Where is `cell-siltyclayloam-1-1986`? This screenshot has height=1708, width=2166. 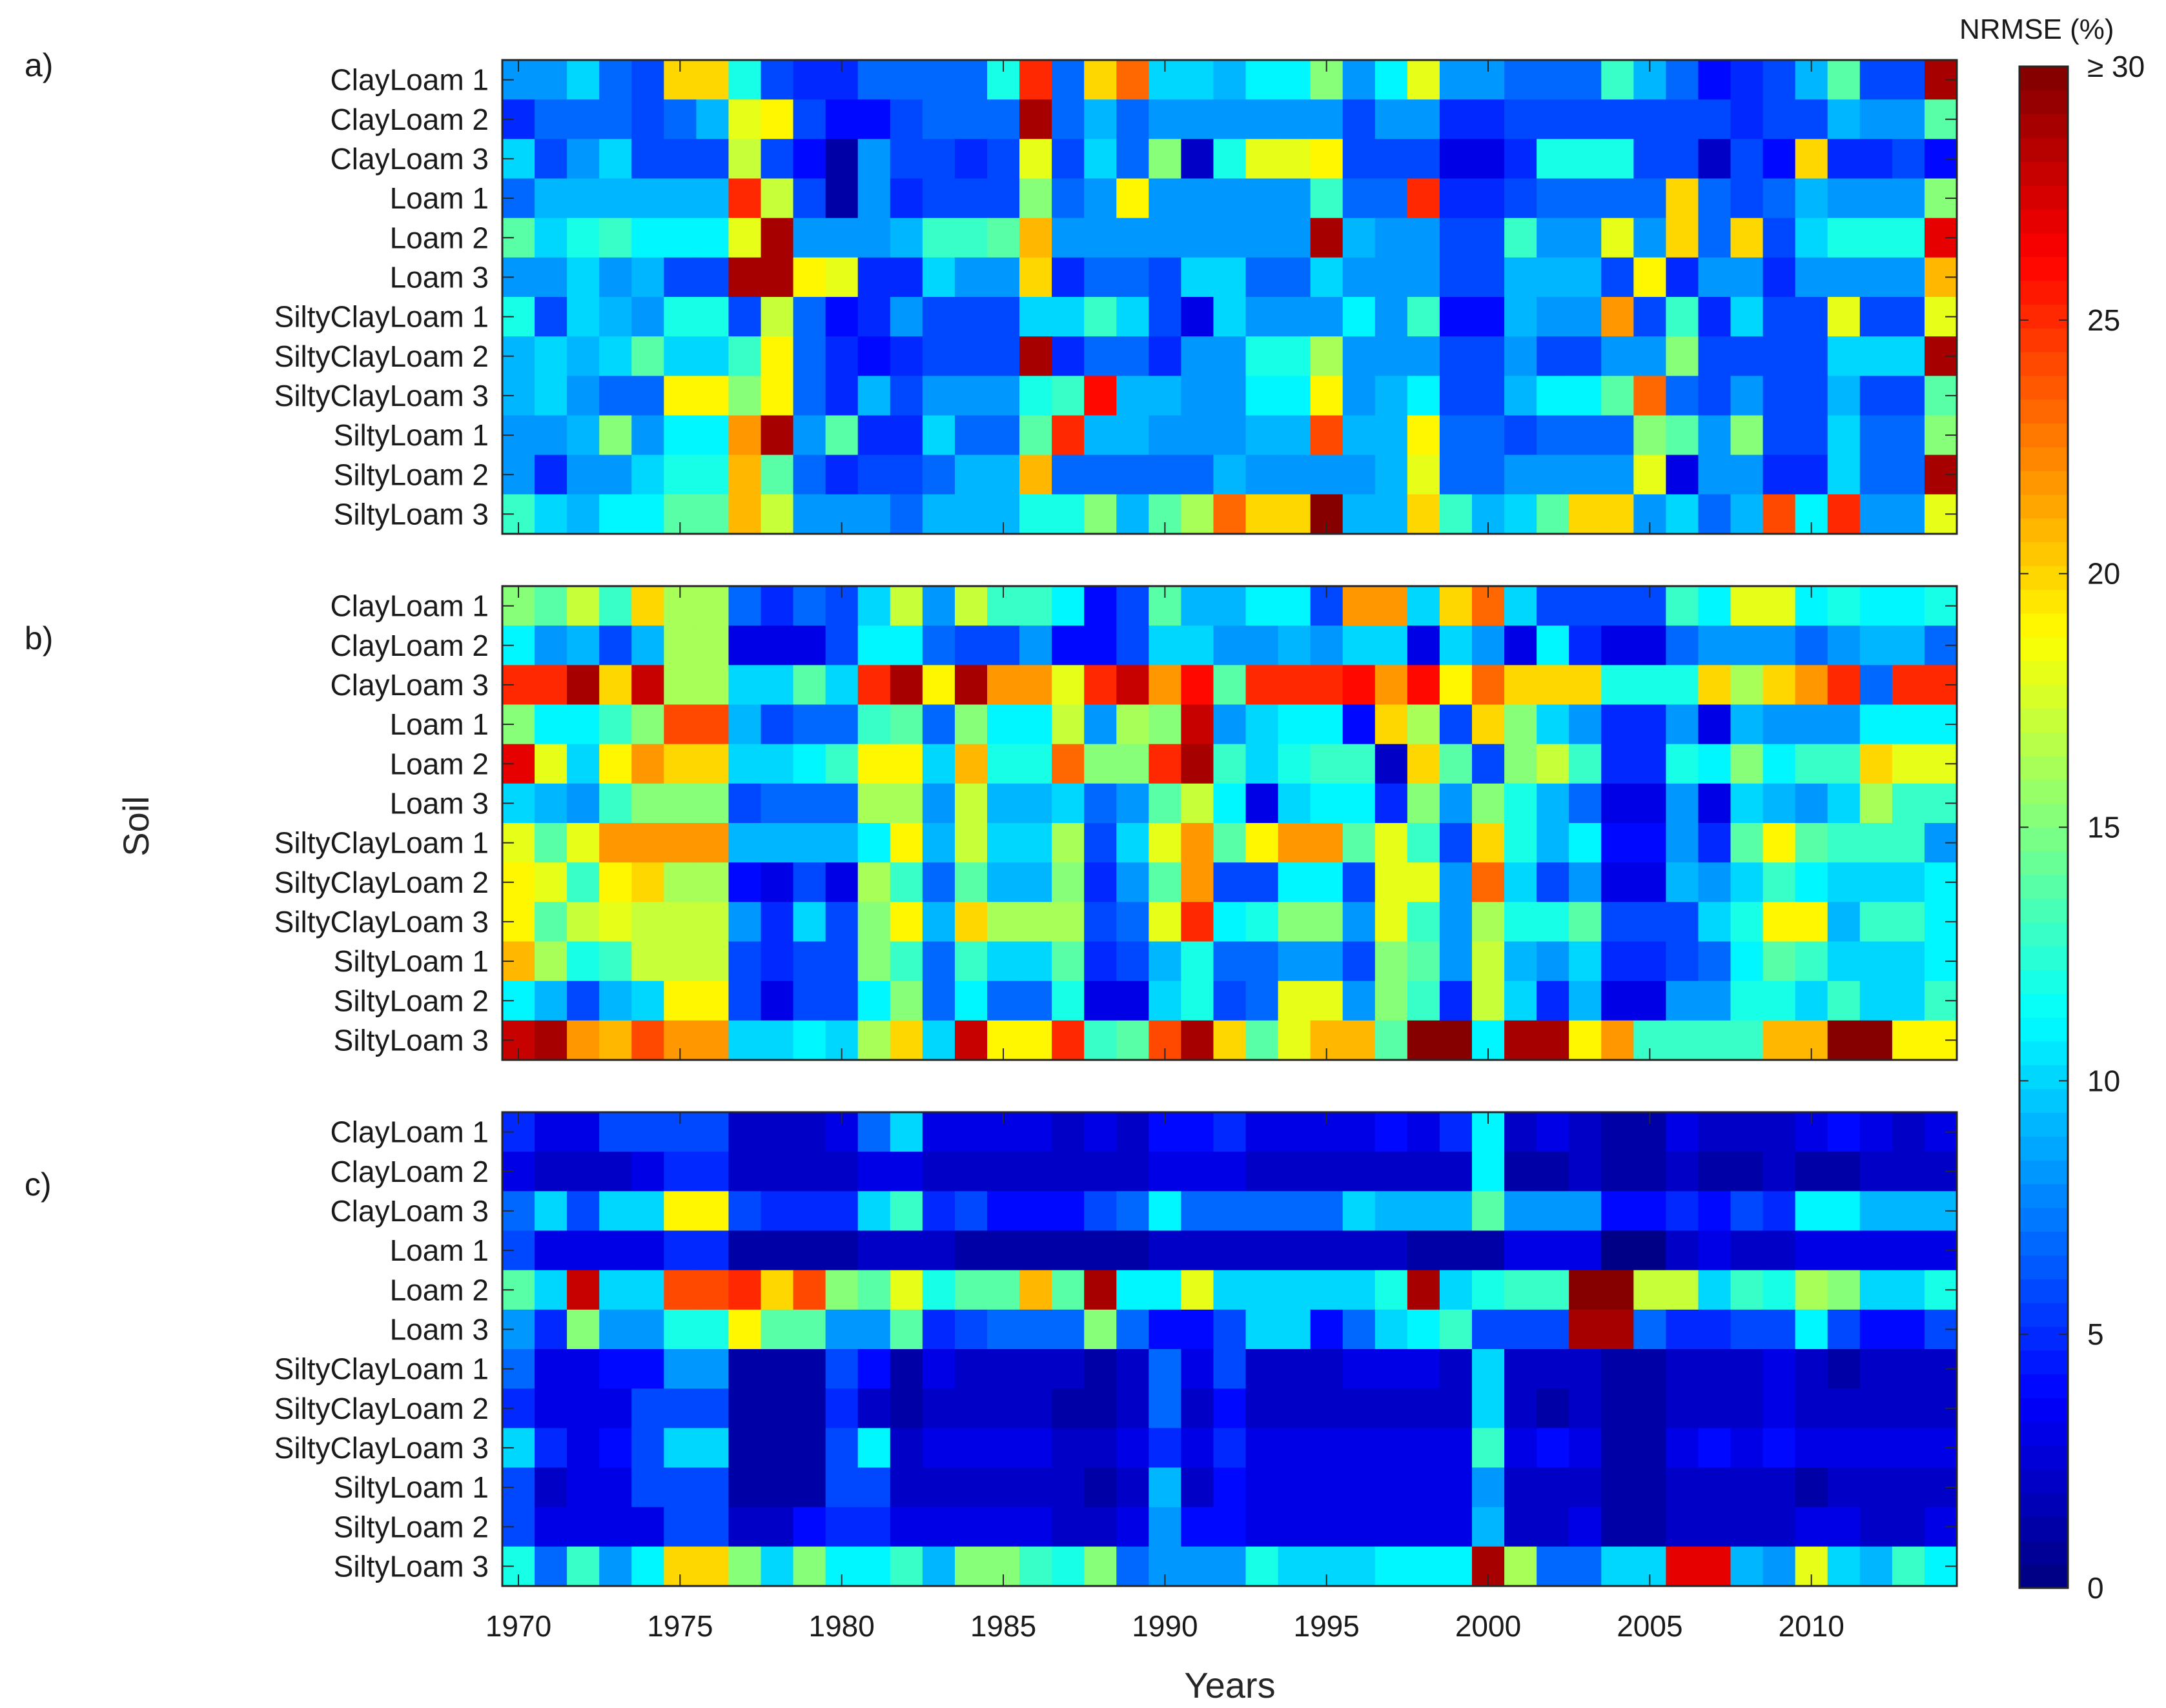 cell-siltyclayloam-1-1986 is located at coordinates (1035, 843).